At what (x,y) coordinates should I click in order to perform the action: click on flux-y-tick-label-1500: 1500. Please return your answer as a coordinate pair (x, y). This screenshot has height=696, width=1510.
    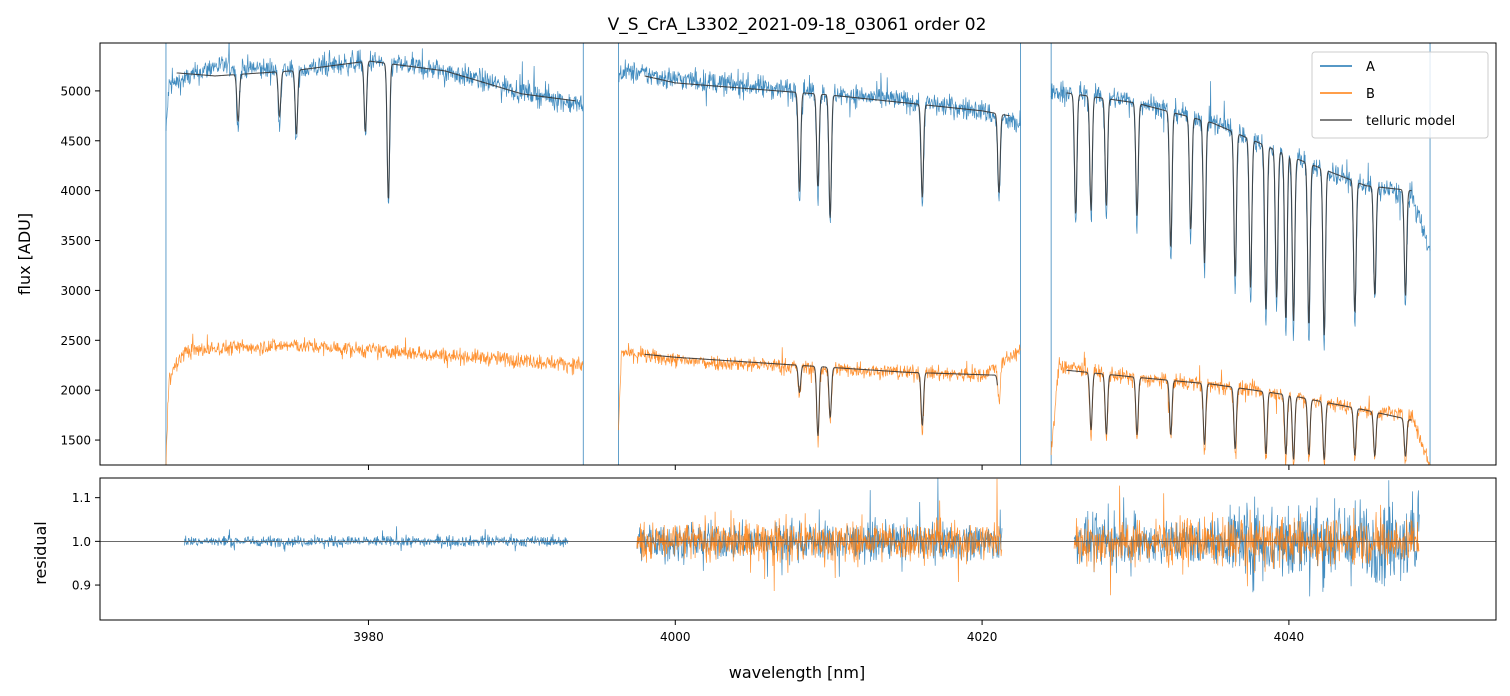
    Looking at the image, I should click on (75, 441).